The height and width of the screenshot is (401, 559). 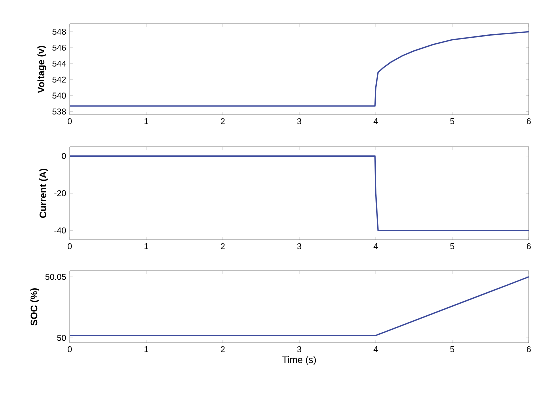 What do you see at coordinates (59, 47) in the screenshot?
I see `y-tick-label: 546` at bounding box center [59, 47].